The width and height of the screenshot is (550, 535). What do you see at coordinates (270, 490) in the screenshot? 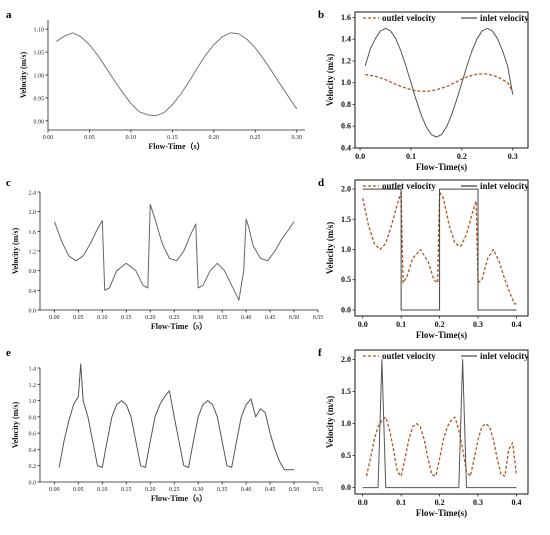
I see `x-tick-label: 0.45` at bounding box center [270, 490].